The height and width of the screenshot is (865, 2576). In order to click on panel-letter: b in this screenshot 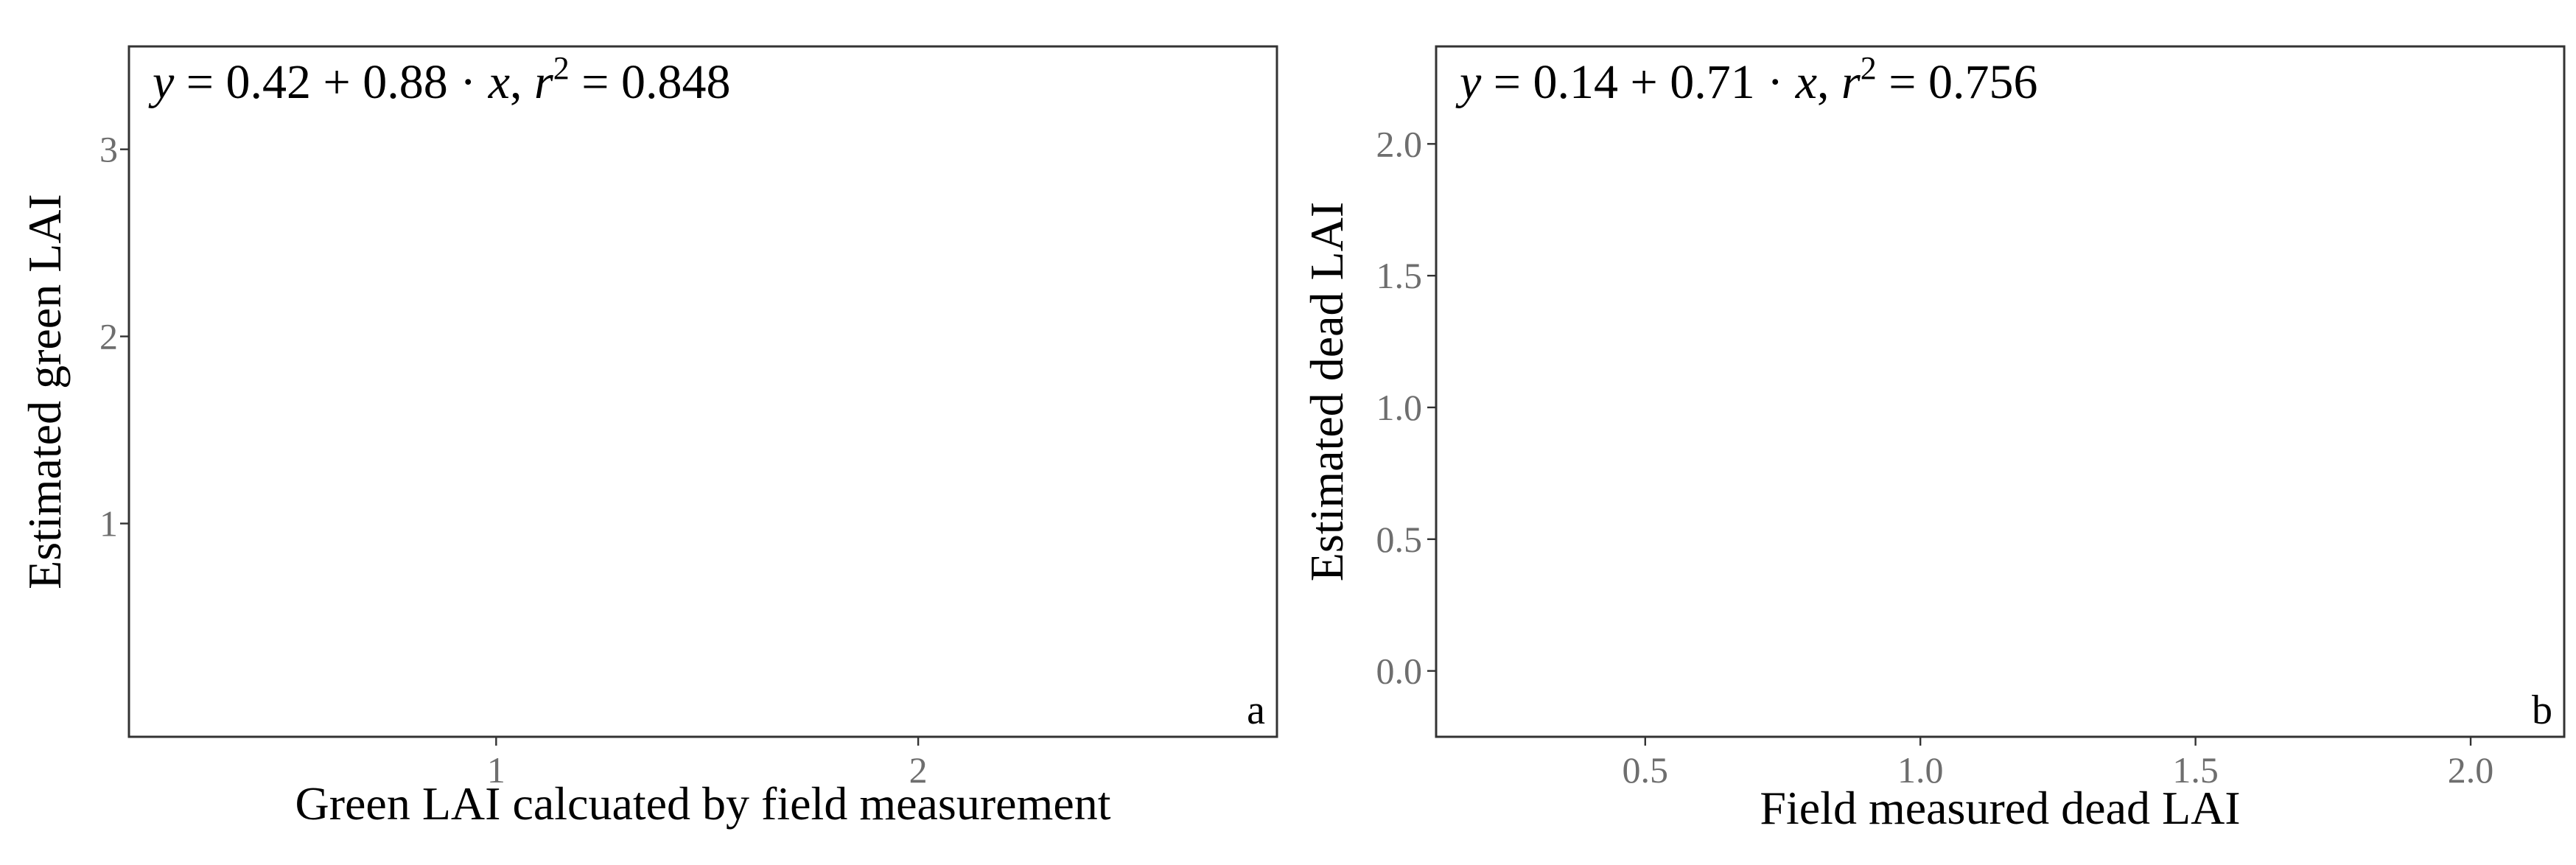, I will do `click(2542, 710)`.